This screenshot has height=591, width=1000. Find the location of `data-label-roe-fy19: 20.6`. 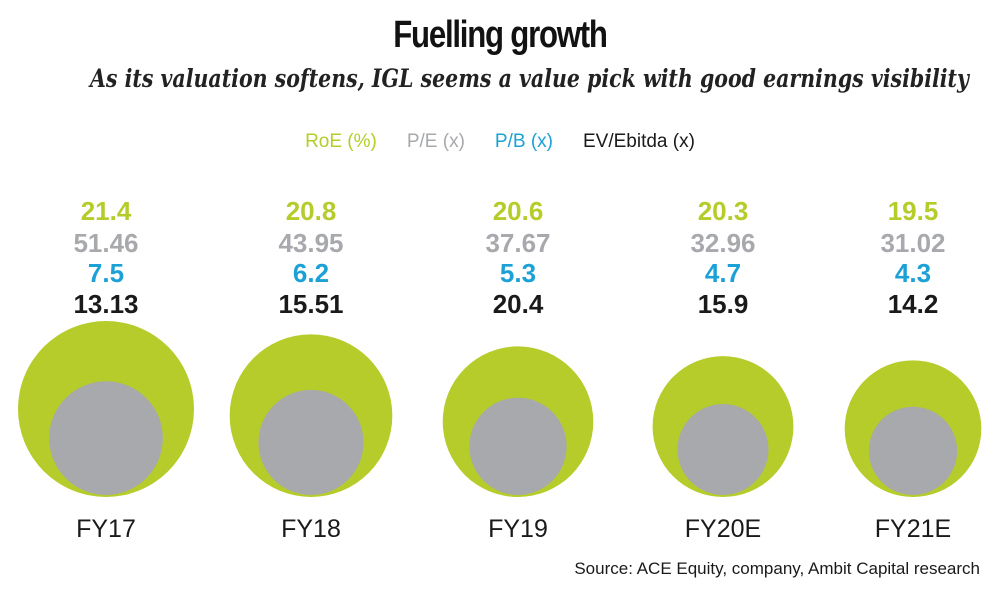

data-label-roe-fy19: 20.6 is located at coordinates (518, 211).